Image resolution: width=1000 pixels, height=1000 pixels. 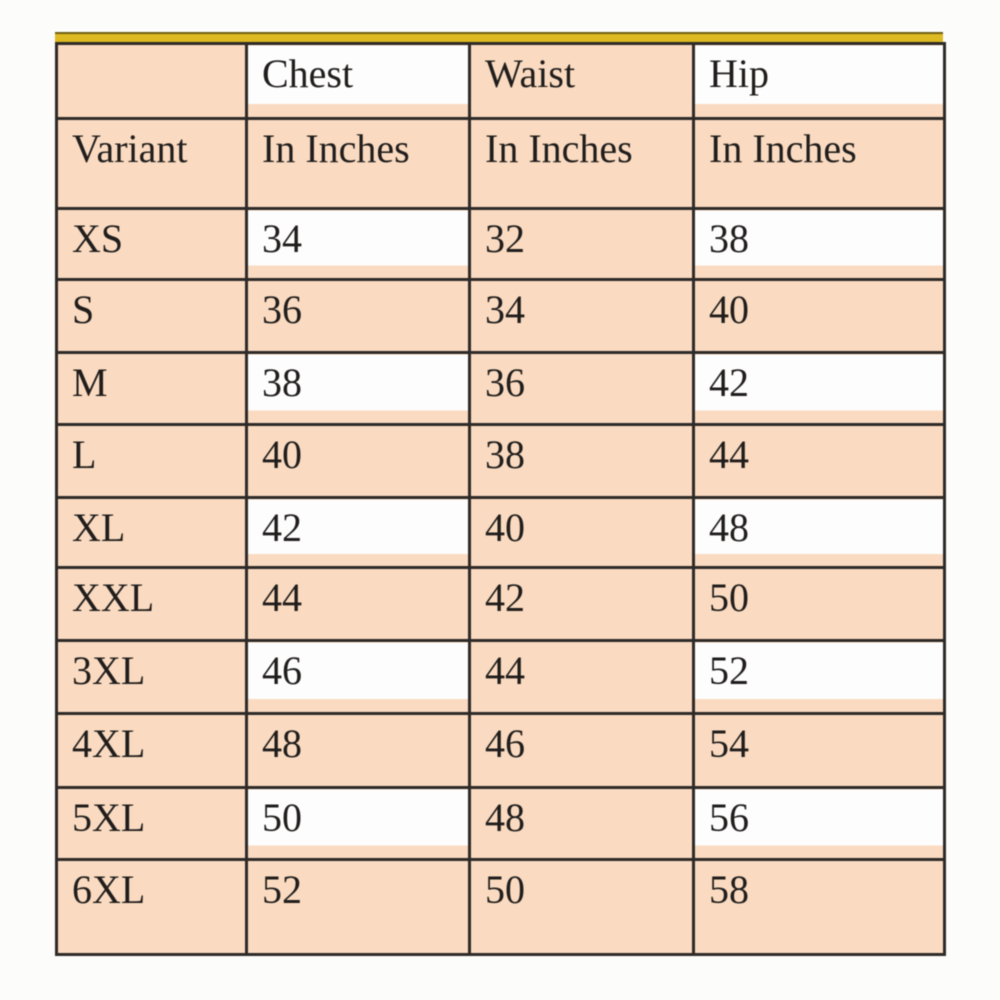 I want to click on waist-cell: 46, so click(x=581, y=750).